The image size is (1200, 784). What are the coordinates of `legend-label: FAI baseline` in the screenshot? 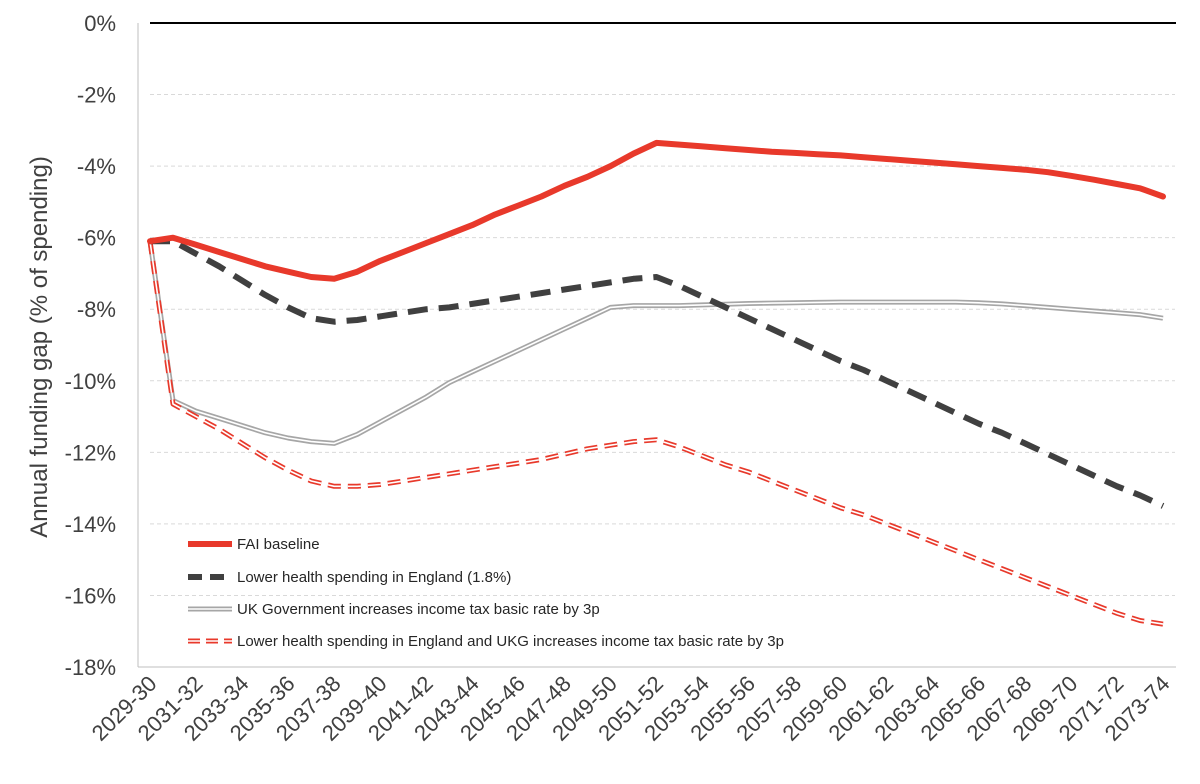 It's located at (278, 544).